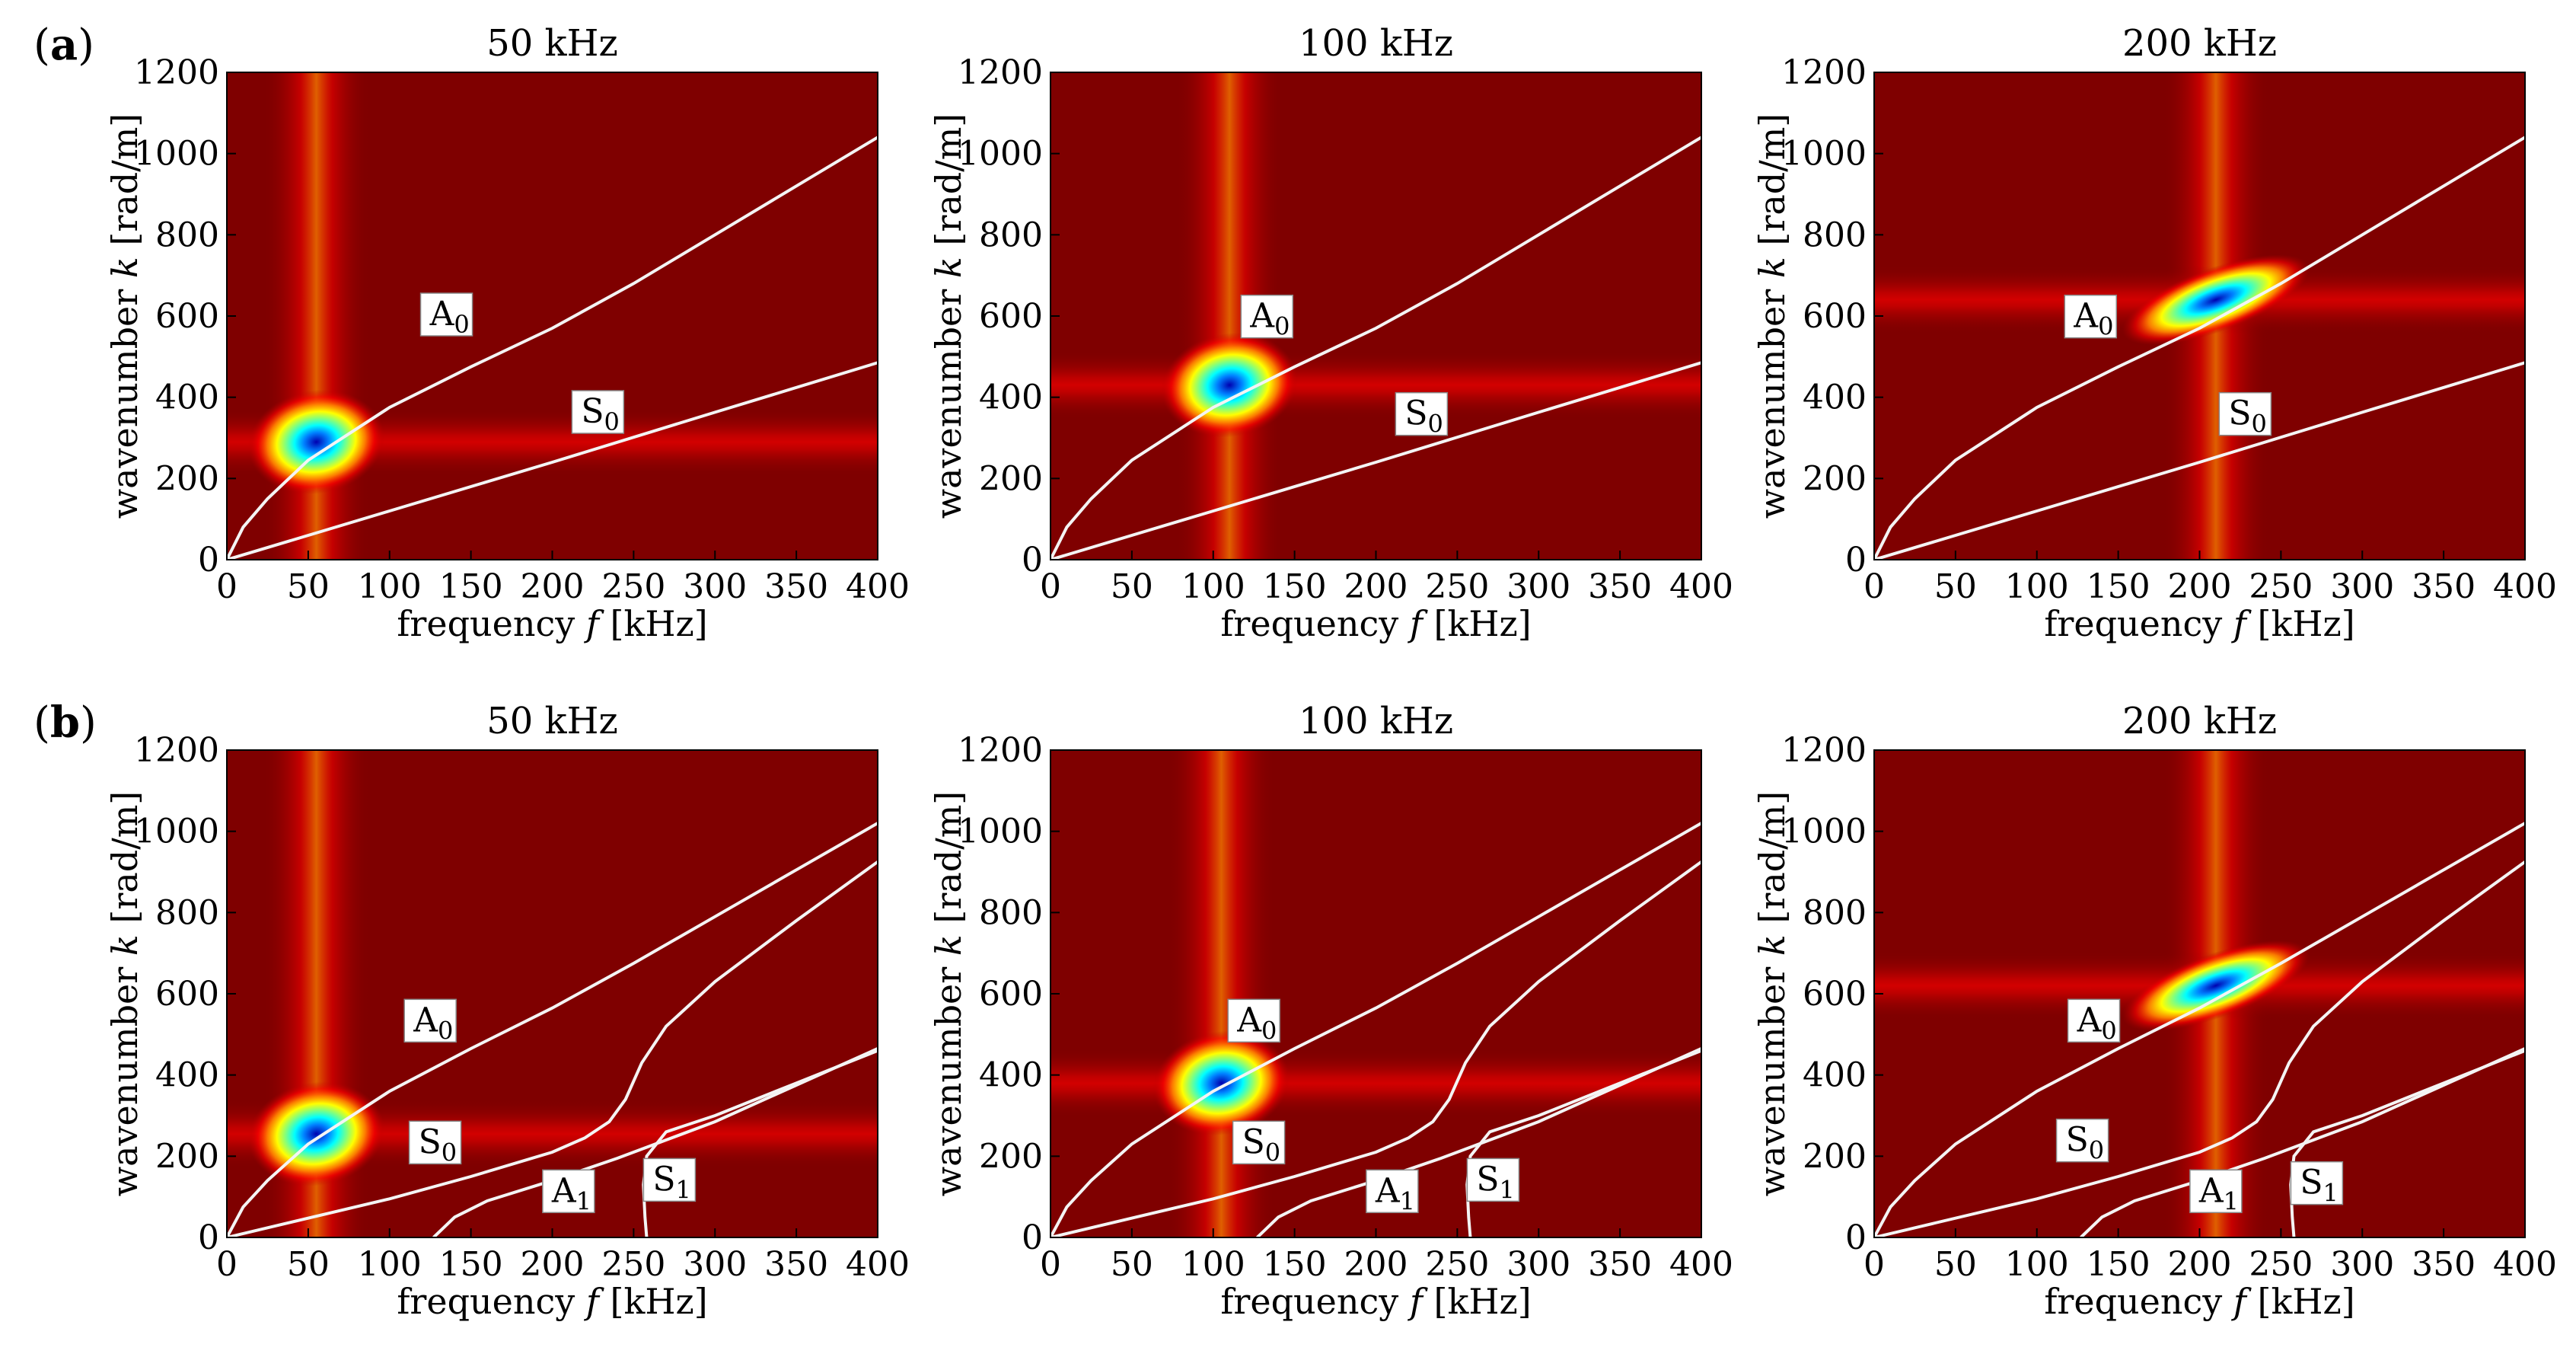  What do you see at coordinates (669, 1180) in the screenshot?
I see `mode-label-s1: S1` at bounding box center [669, 1180].